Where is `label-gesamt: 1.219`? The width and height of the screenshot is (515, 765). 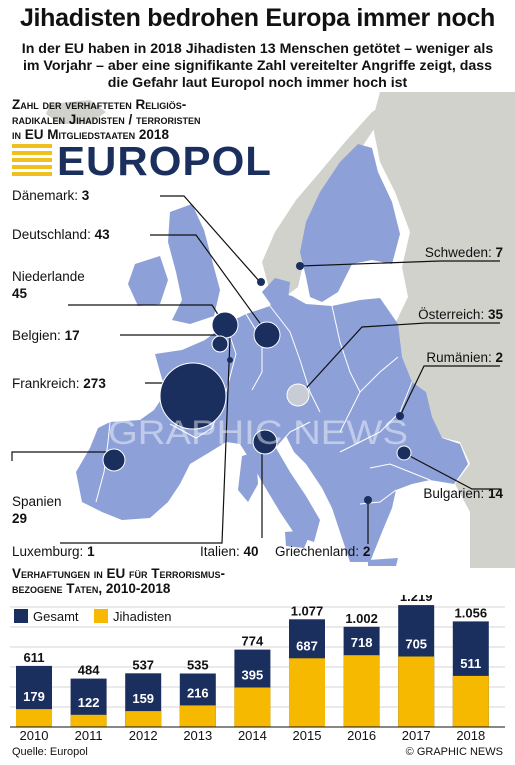
label-gesamt: 1.219 is located at coordinates (416, 599).